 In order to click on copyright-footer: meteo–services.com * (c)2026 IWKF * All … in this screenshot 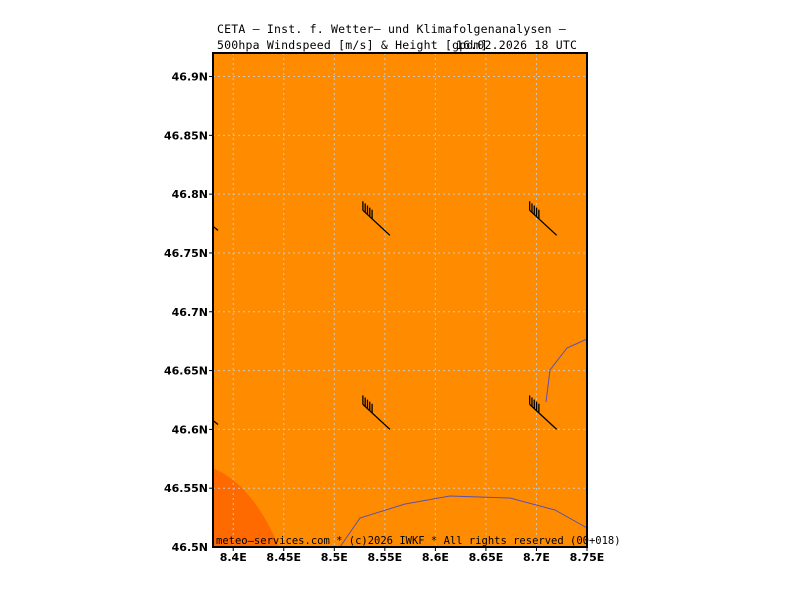, I will do `click(418, 541)`.